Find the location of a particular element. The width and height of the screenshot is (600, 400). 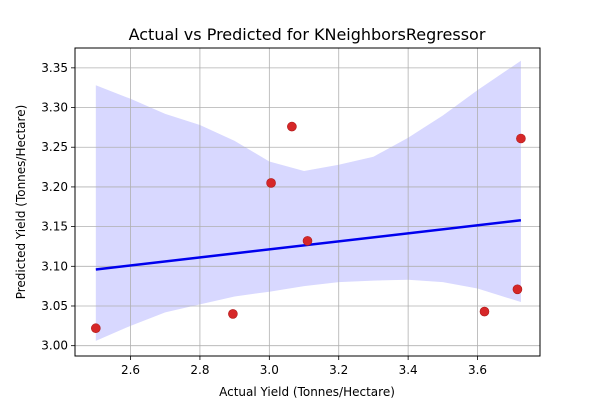

y-axis-ticks: 3.00 3.05 3.10 3.15 3.20 3.25 3.30 3.35 is located at coordinates (58, 207).